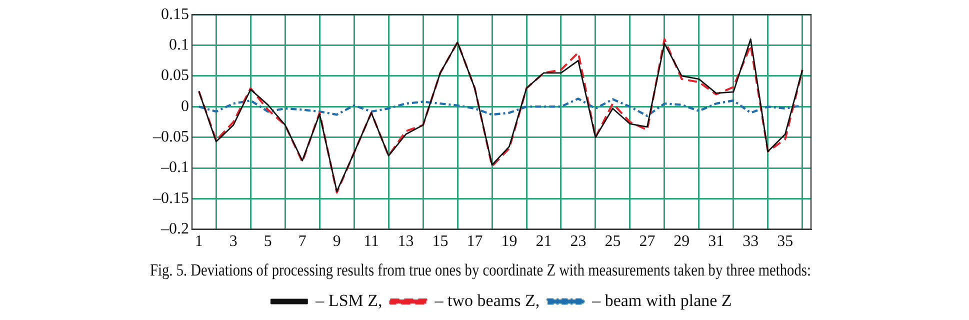 This screenshot has width=969, height=320. Describe the element at coordinates (501, 107) in the screenshot. I see `line-series` at that location.